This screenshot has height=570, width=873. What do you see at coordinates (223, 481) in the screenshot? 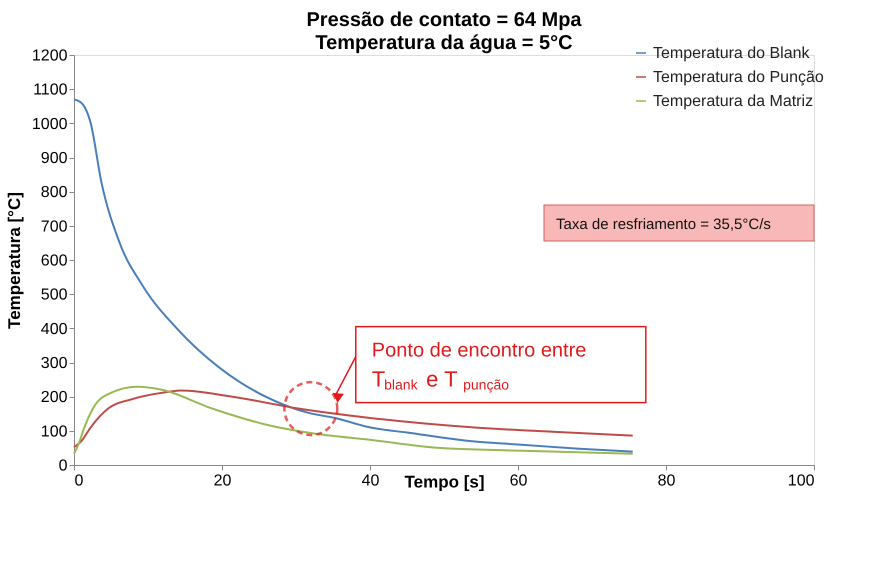
I see `x-tick-label: 20` at bounding box center [223, 481].